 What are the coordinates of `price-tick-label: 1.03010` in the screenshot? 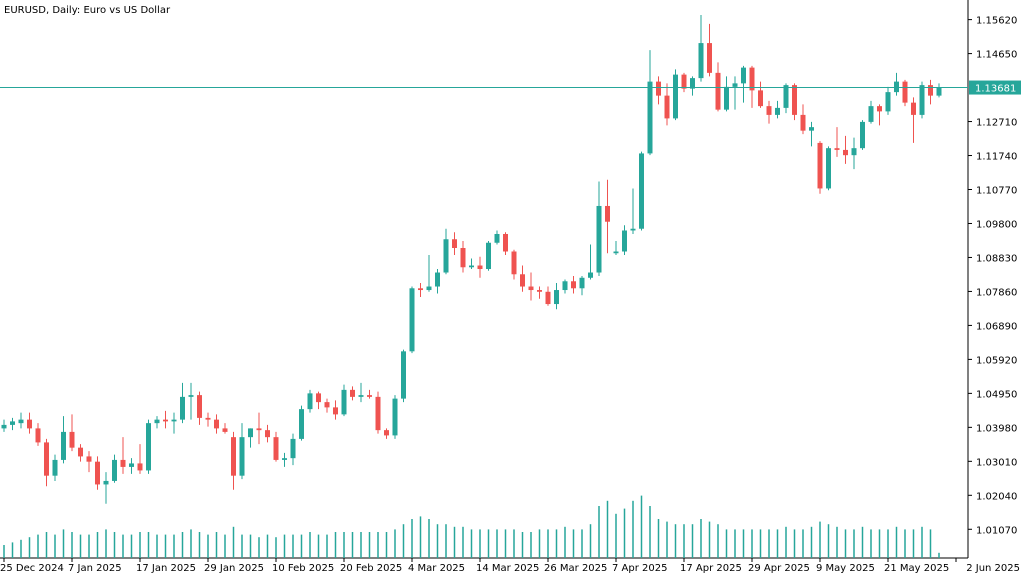 It's located at (996, 462).